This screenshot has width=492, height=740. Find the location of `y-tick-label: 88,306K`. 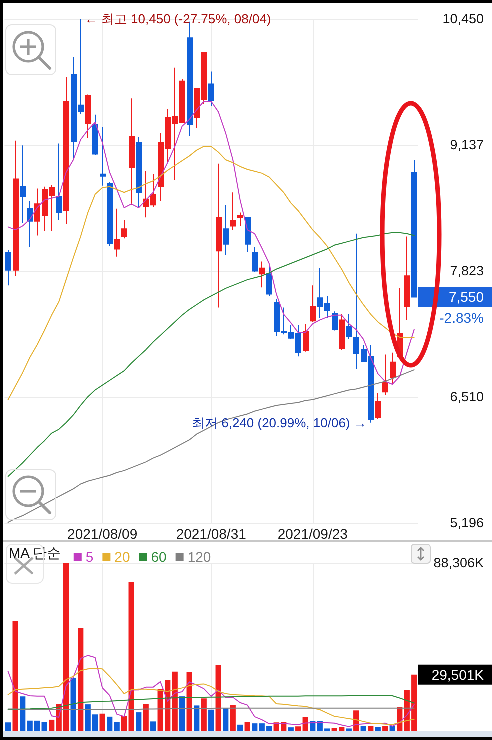

y-tick-label: 88,306K is located at coordinates (459, 563).